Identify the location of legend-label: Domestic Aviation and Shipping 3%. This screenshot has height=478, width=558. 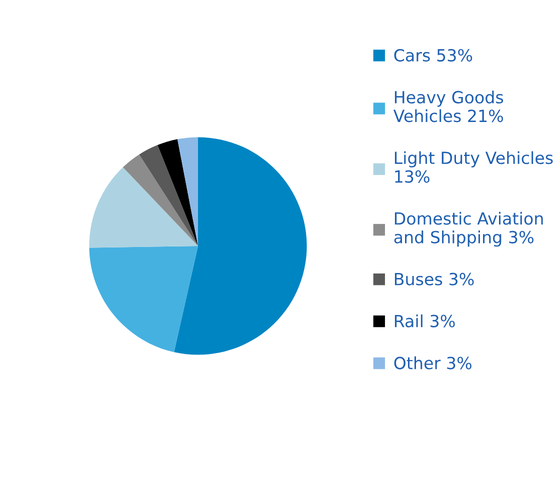
(468, 229).